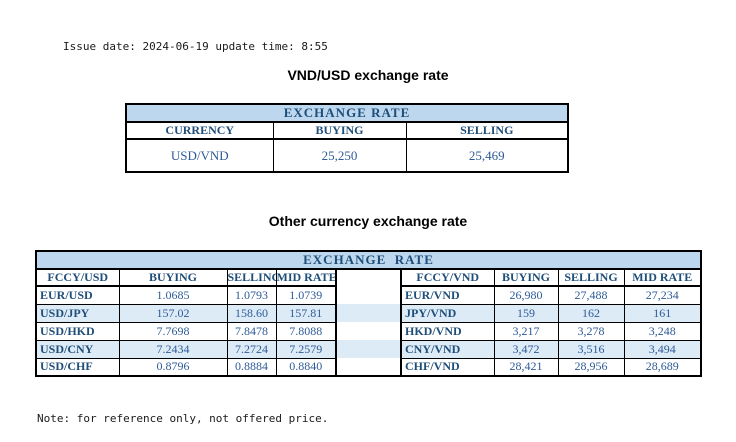 This screenshot has height=442, width=736. I want to click on col-header-currency: CURRENCY, so click(199, 130).